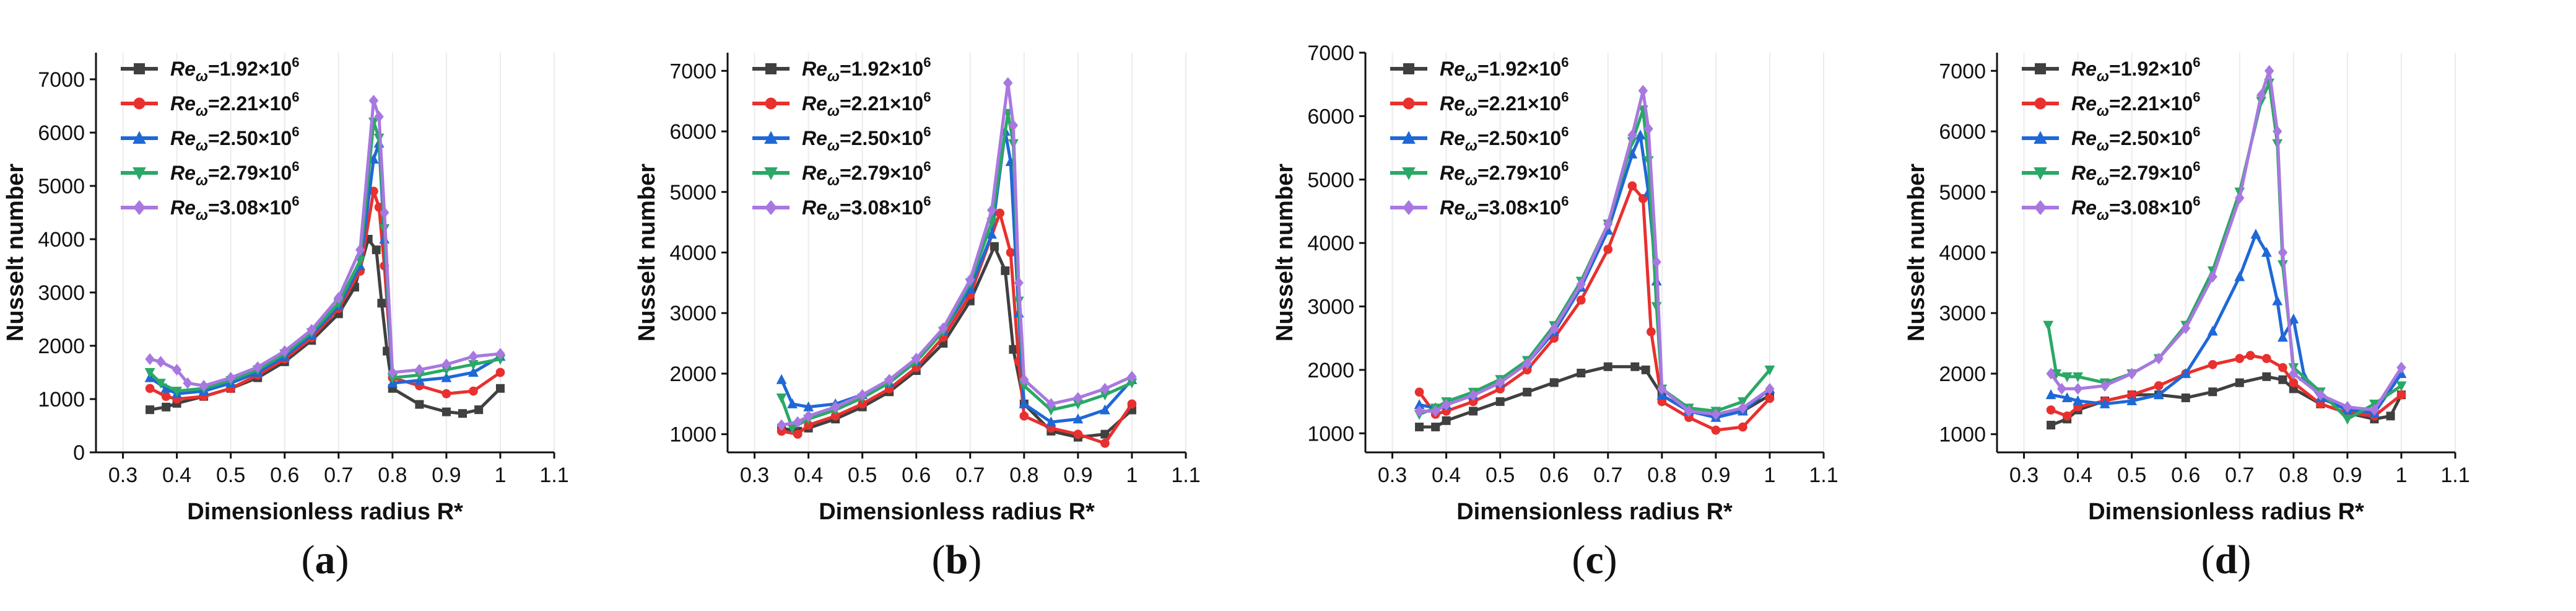  What do you see at coordinates (234, 208) in the screenshot?
I see `legend-entry: Reω=3.08×106` at bounding box center [234, 208].